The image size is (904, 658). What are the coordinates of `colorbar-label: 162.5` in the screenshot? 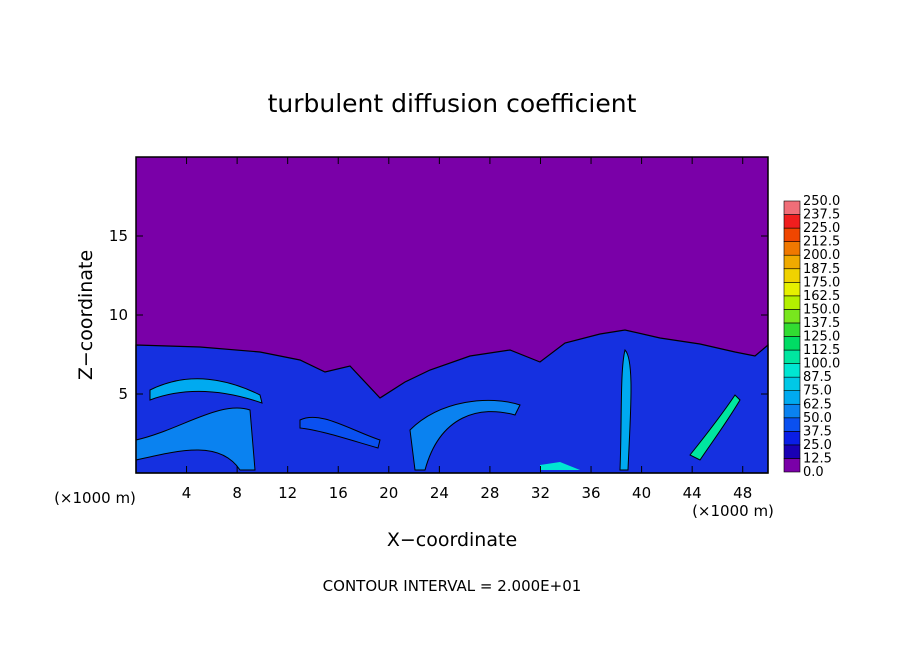 It's located at (821, 296).